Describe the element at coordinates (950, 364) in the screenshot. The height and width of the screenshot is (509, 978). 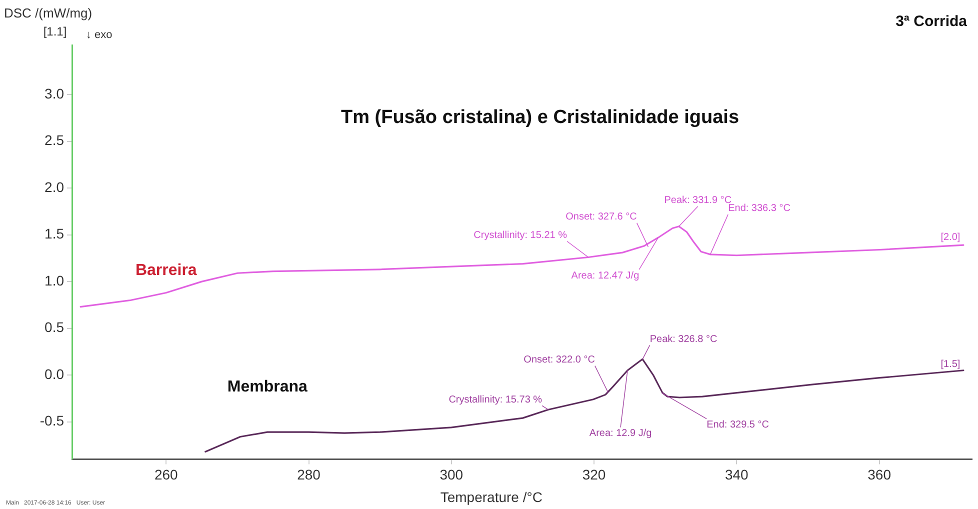
I see `annotation: [1.5]` at that location.